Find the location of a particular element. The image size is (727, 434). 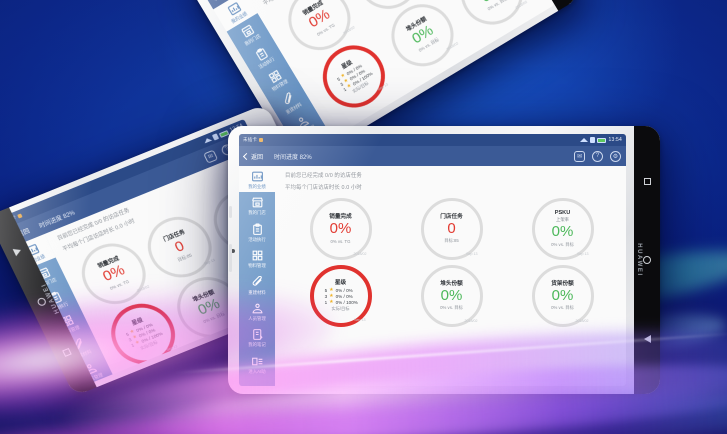

sidebar-item-label: 我的笔记 is located at coordinates (257, 345).